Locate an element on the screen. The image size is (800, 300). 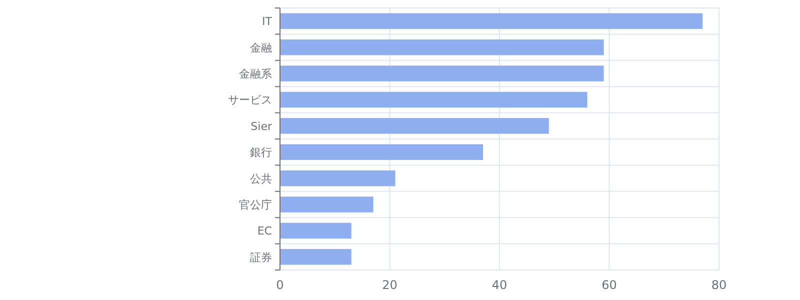
y-tick-label: IT is located at coordinates (267, 21).